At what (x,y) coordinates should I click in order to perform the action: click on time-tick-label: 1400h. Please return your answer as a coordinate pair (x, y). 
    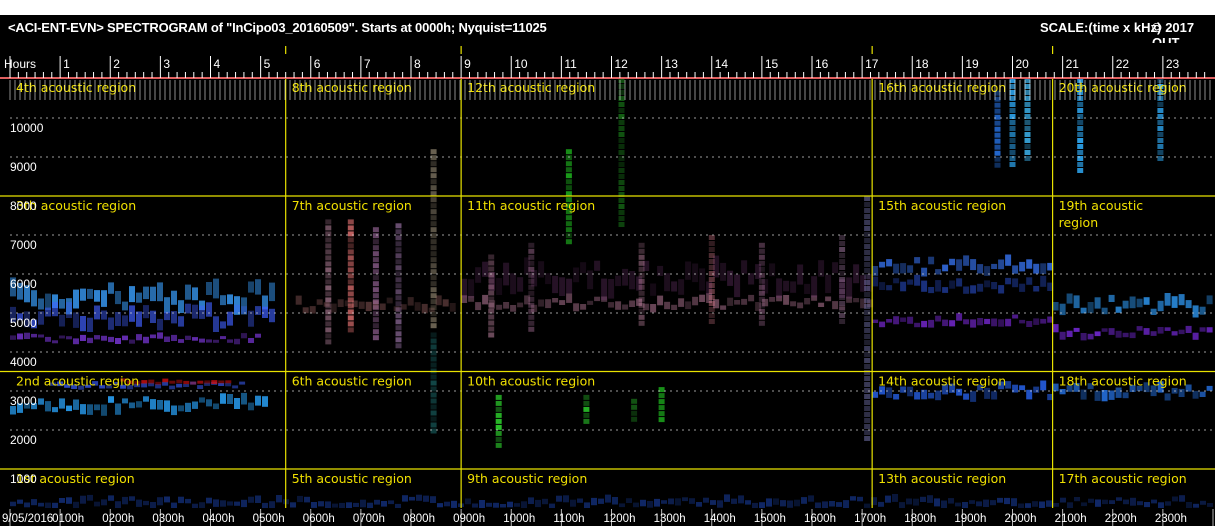
    Looking at the image, I should click on (720, 519).